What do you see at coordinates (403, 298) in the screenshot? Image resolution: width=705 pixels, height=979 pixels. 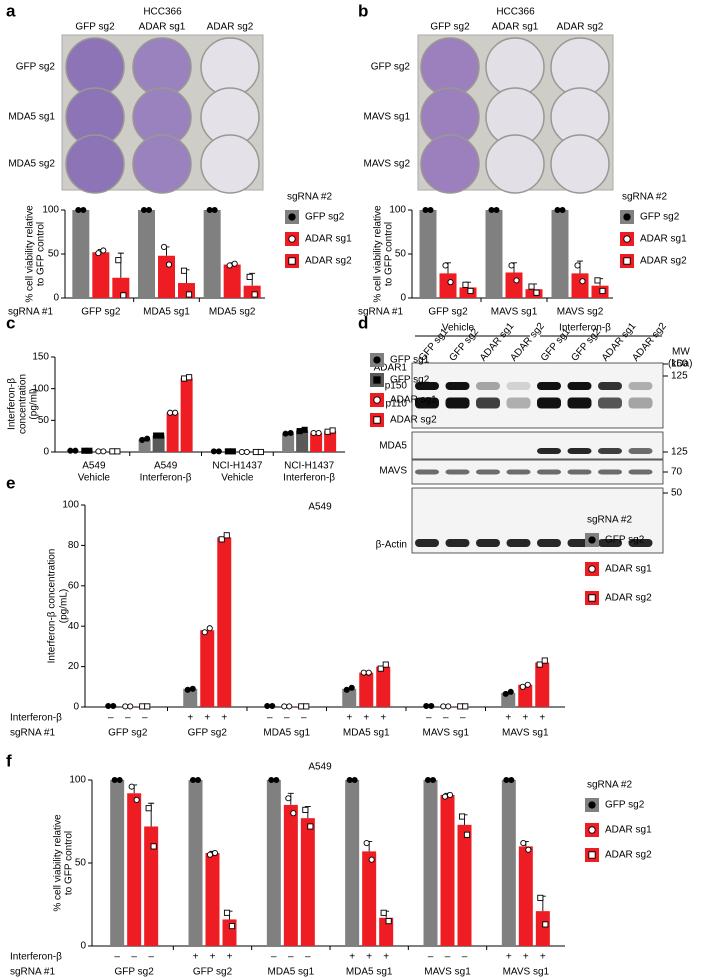 I see `y-tick-label: 0` at bounding box center [403, 298].